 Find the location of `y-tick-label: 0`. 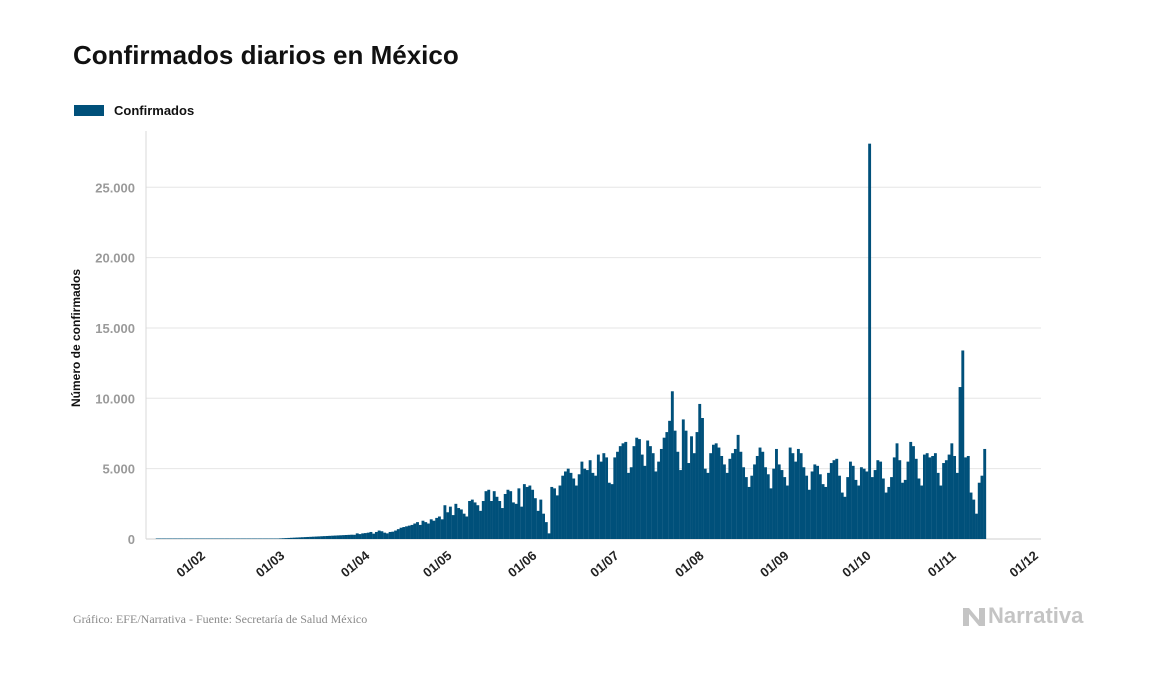

y-tick-label: 0 is located at coordinates (131, 539).